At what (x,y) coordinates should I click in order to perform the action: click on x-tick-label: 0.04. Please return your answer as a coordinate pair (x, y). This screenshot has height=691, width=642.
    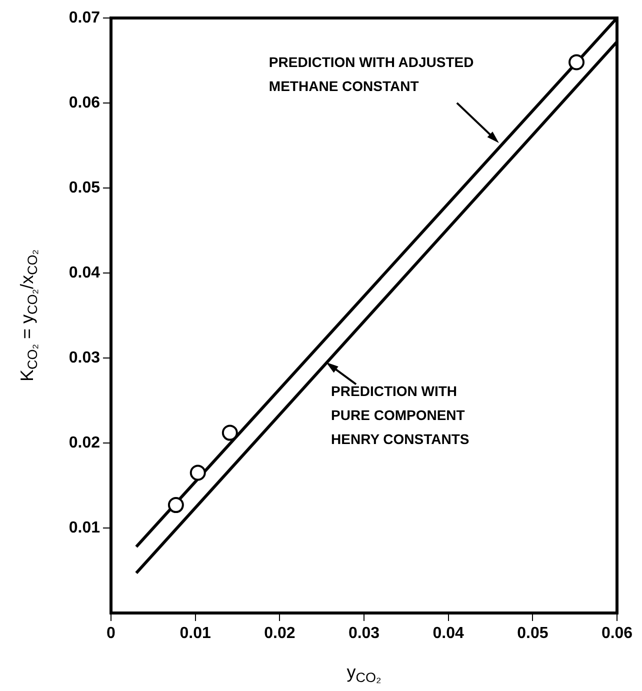
    Looking at the image, I should click on (448, 633).